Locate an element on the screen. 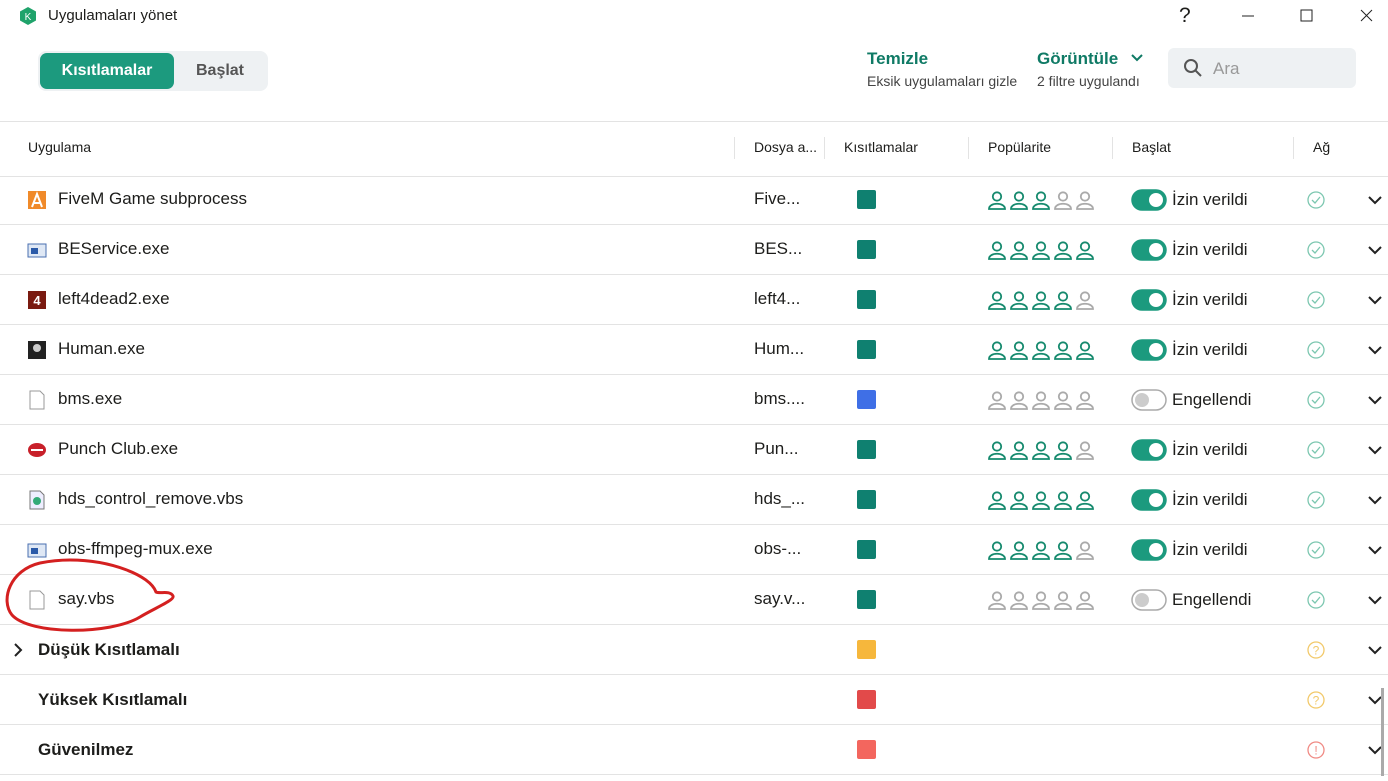 This screenshot has width=1388, height=781. status-text: Engellendi is located at coordinates (1212, 399).